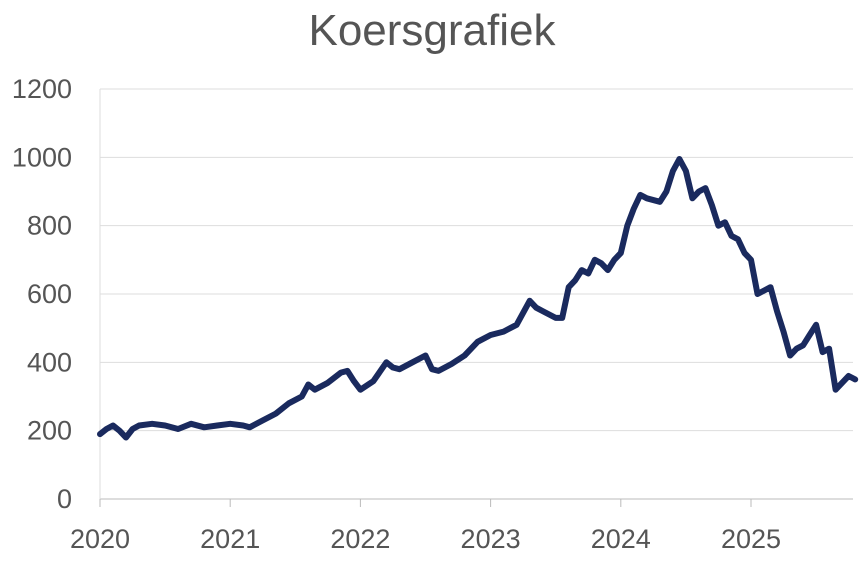 The width and height of the screenshot is (864, 563). What do you see at coordinates (432, 30) in the screenshot?
I see `chart-title: Koersgrafiek` at bounding box center [432, 30].